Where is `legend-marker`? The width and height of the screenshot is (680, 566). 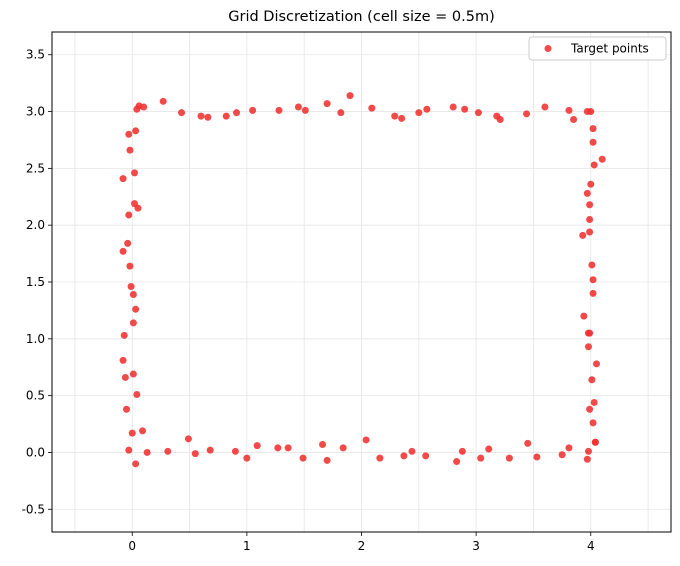 legend-marker is located at coordinates (548, 48).